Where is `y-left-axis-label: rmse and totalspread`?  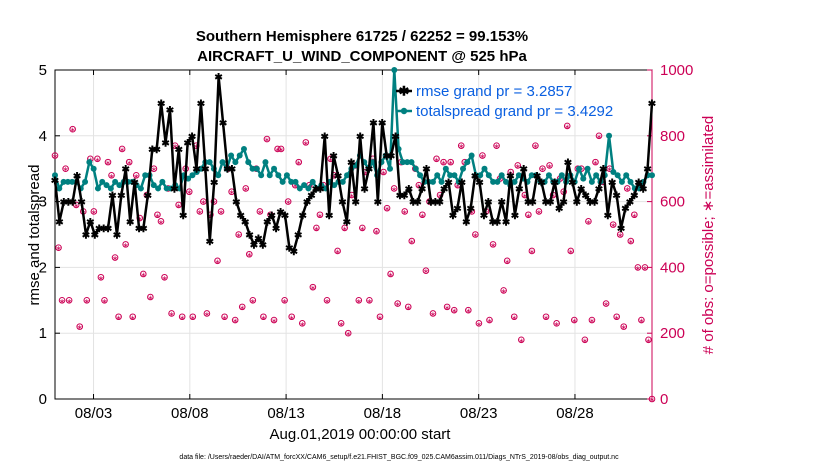 y-left-axis-label: rmse and totalspread is located at coordinates (34, 235).